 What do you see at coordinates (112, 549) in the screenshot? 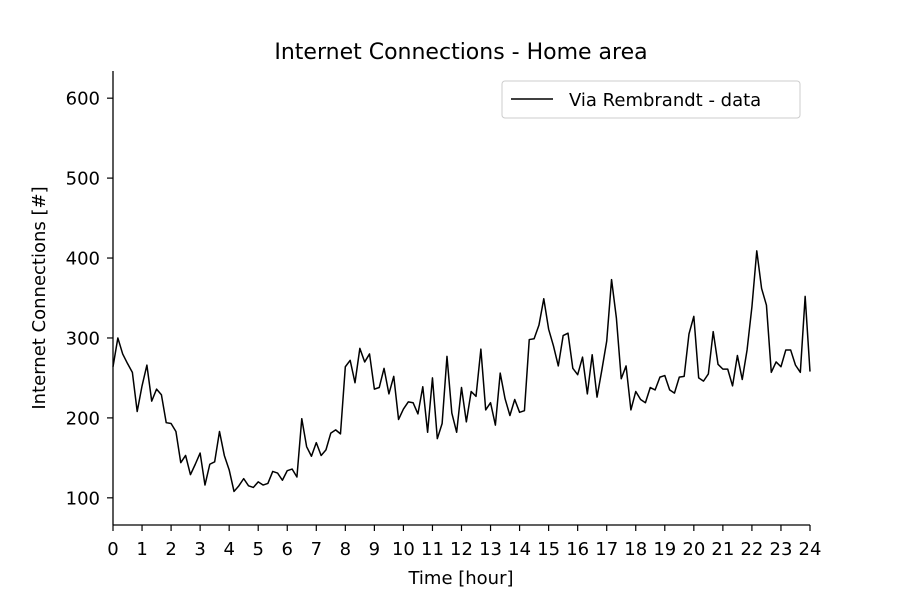
I see `x-tick-label: 0` at bounding box center [112, 549].